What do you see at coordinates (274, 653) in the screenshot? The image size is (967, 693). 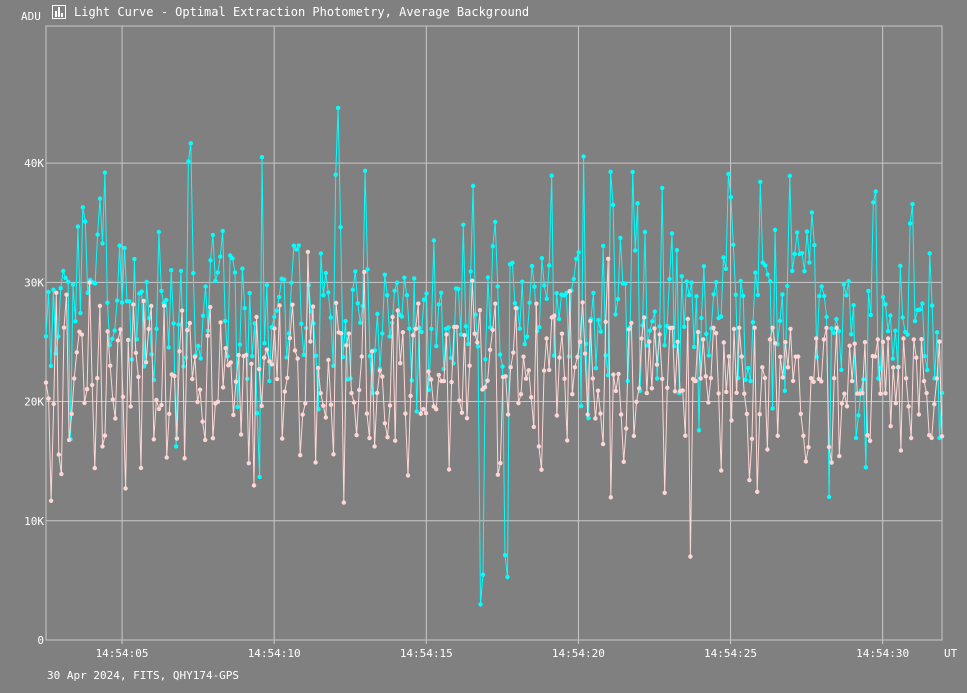 I see `x-tick-label: 14:54:10` at bounding box center [274, 653].